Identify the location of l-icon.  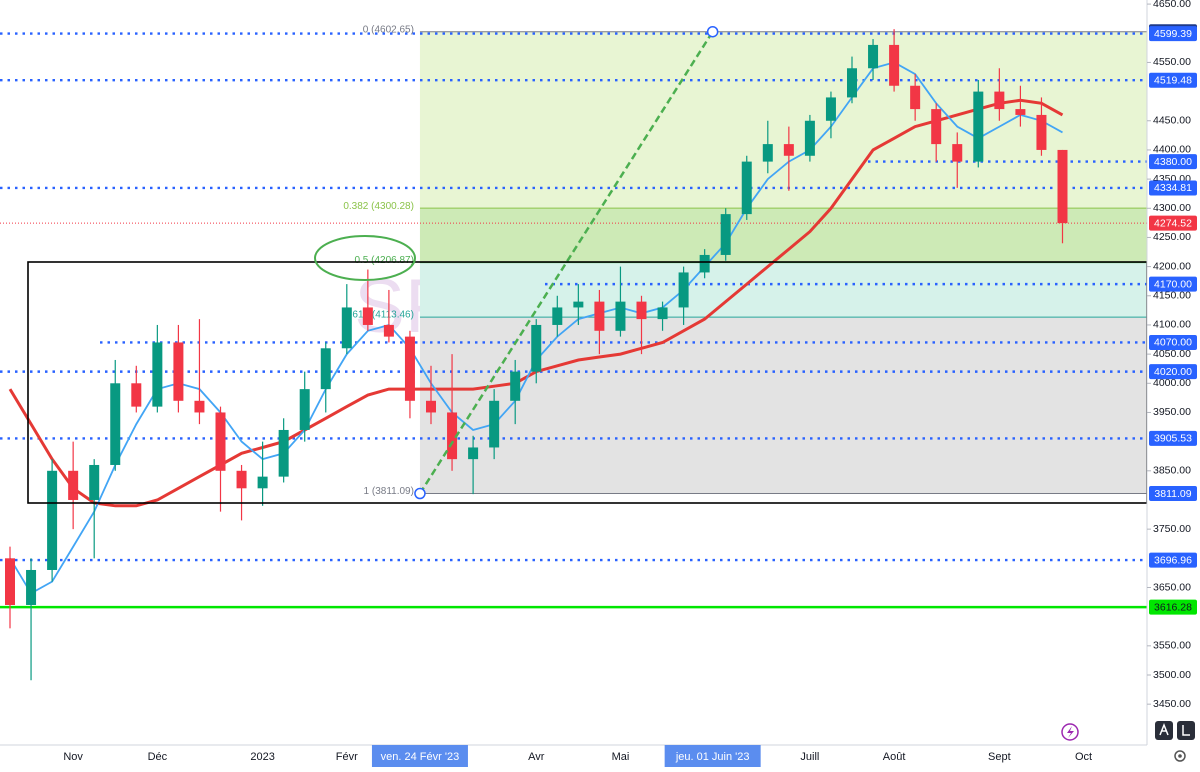
(1186, 730).